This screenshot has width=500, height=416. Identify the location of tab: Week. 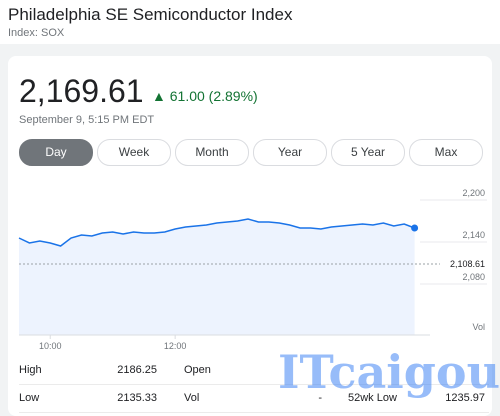
(134, 152).